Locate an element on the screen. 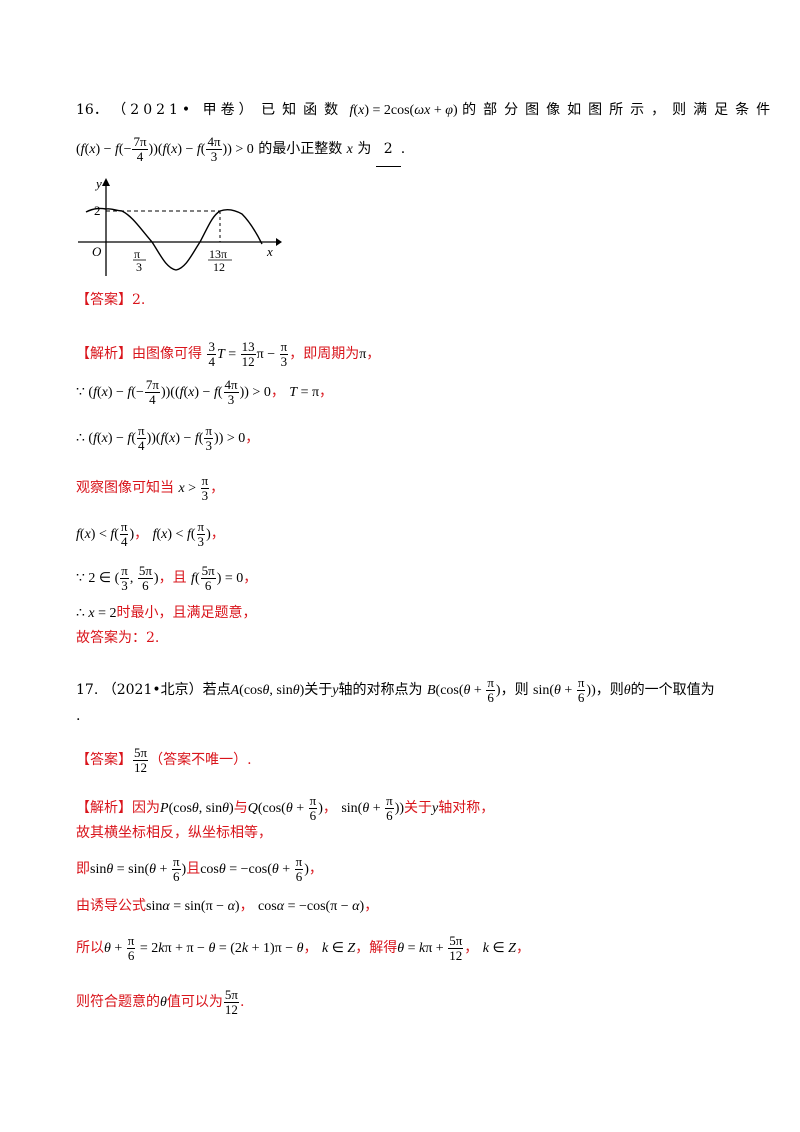 The image size is (800, 1132). q16-stem4: 为 is located at coordinates (364, 149).